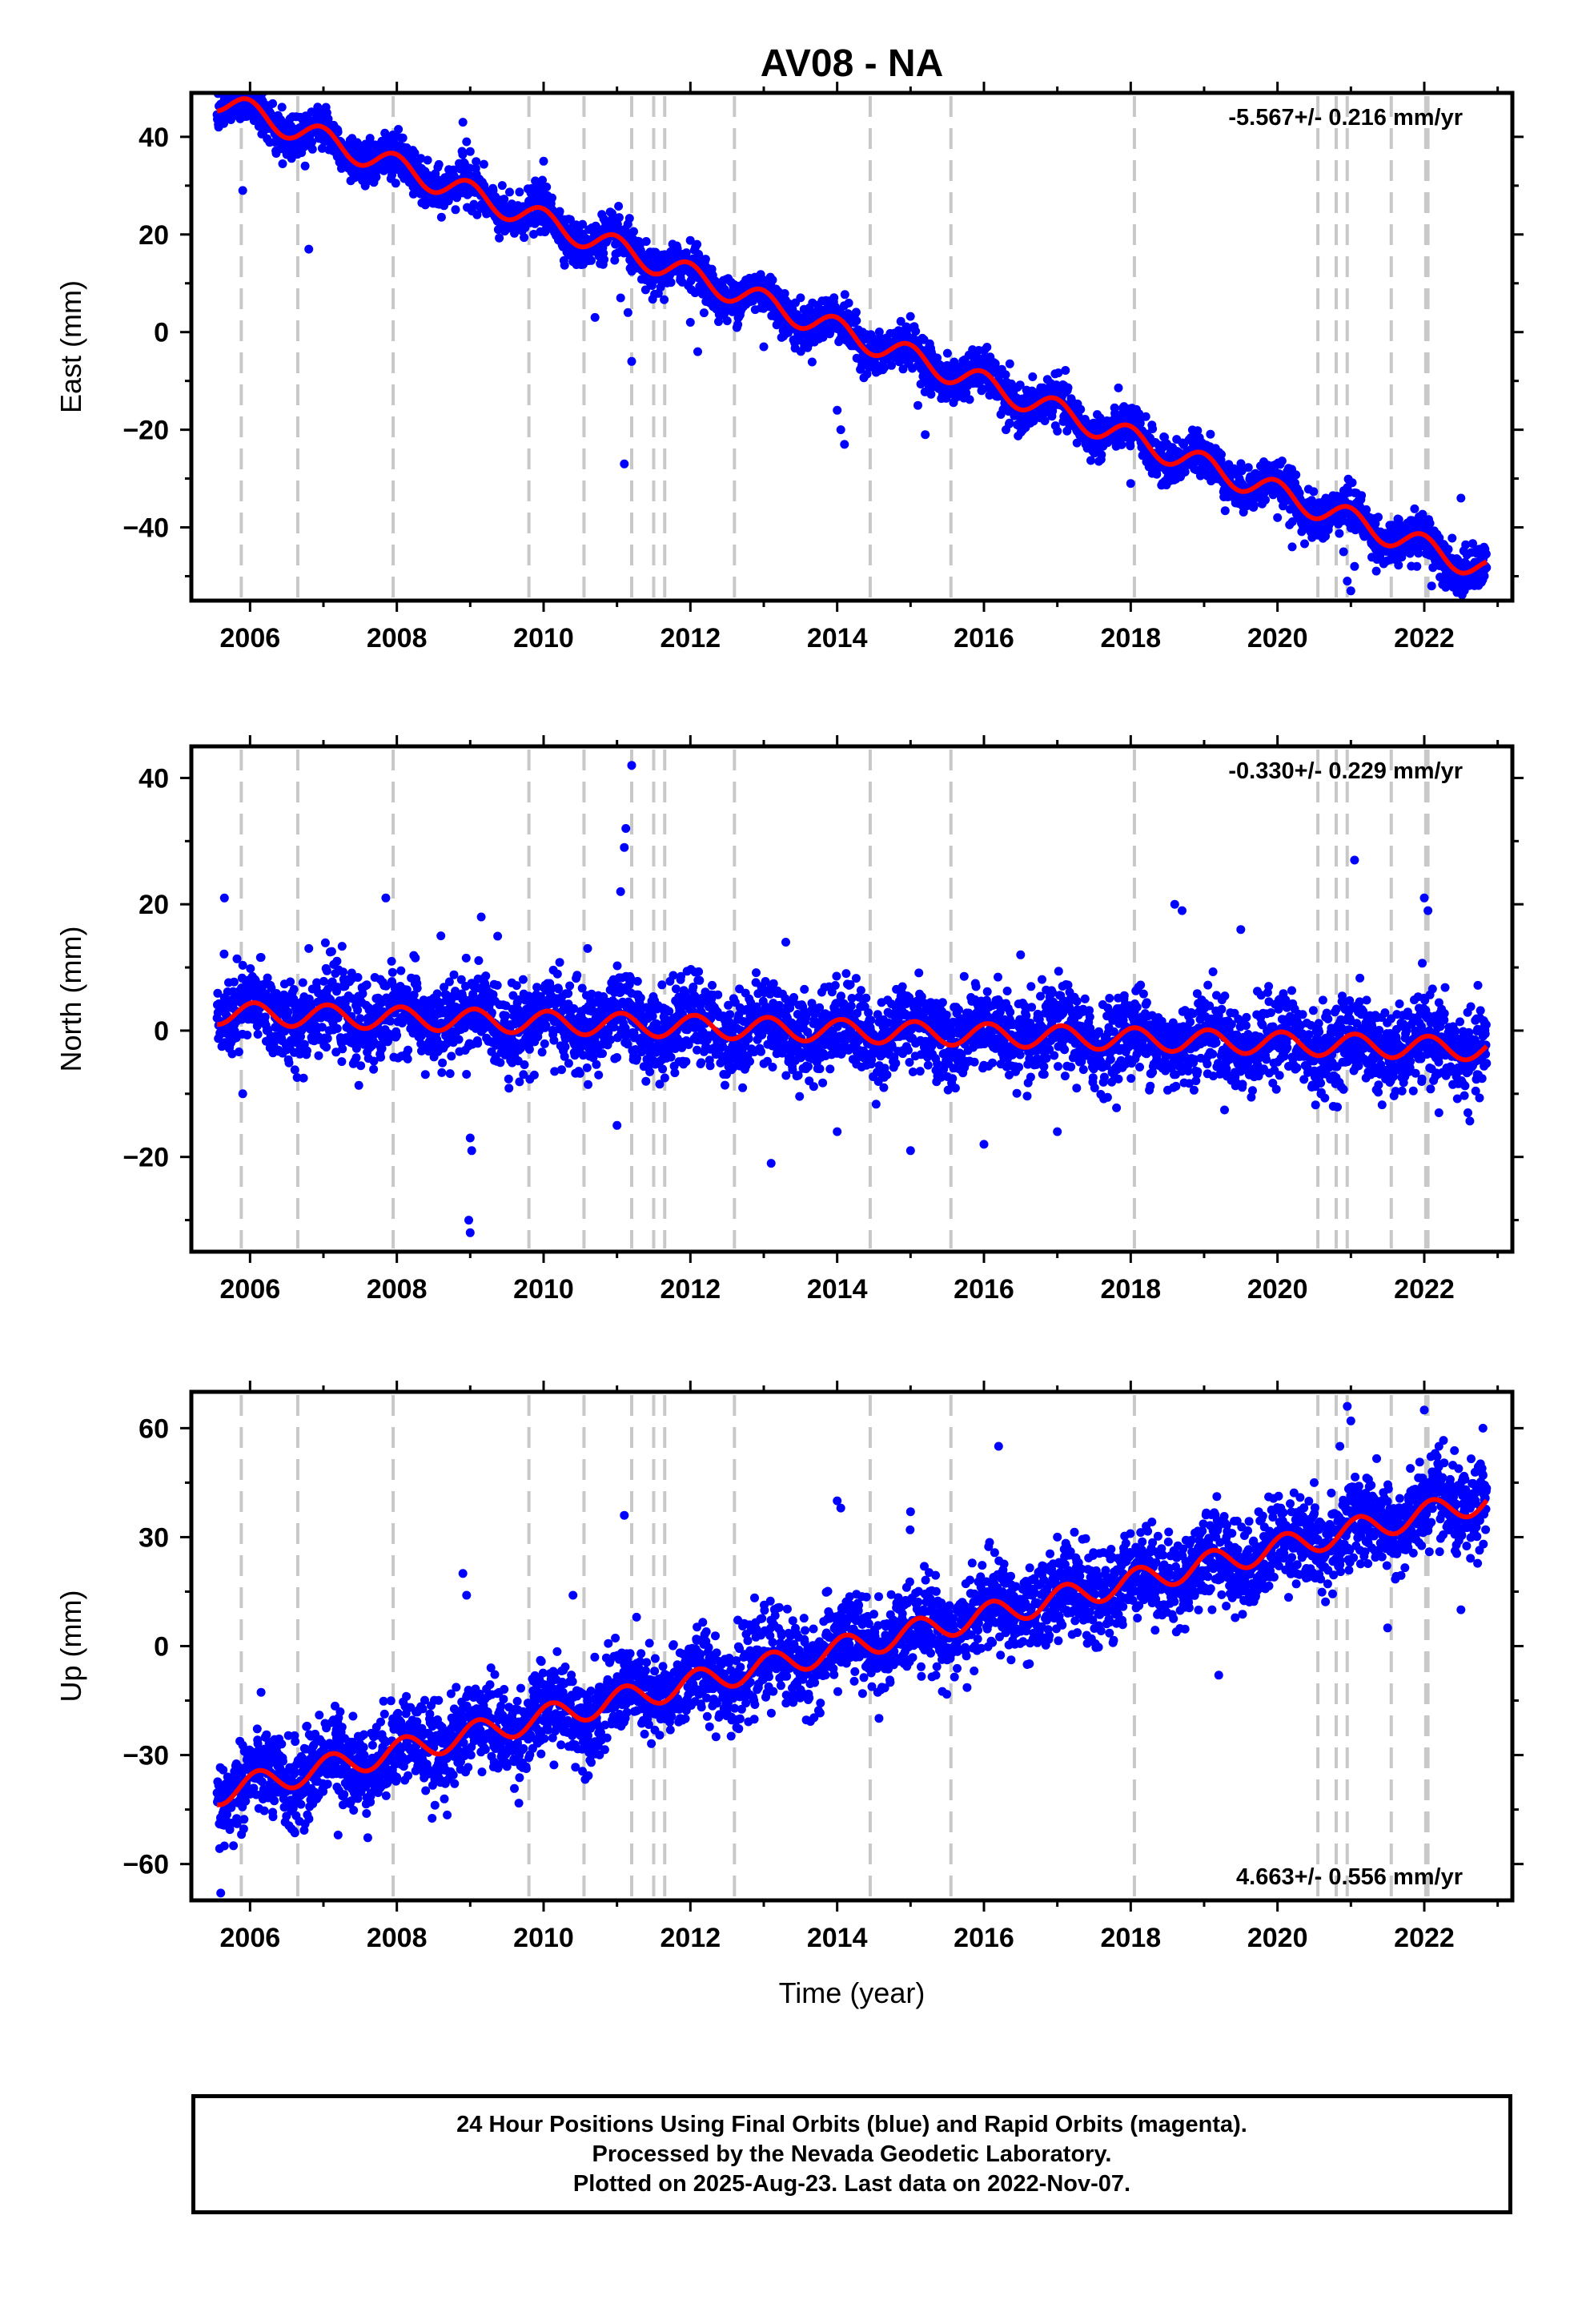 The height and width of the screenshot is (2324, 1582). I want to click on east-x-tick-label: 2020, so click(1277, 638).